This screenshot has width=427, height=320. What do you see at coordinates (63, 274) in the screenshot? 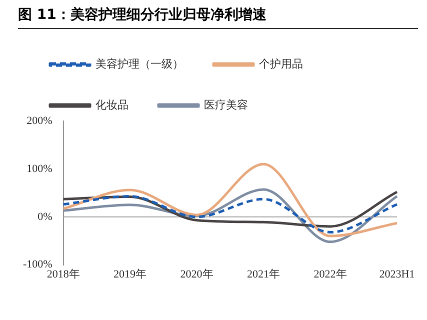
I see `x-tick-label: 2018年` at bounding box center [63, 274].